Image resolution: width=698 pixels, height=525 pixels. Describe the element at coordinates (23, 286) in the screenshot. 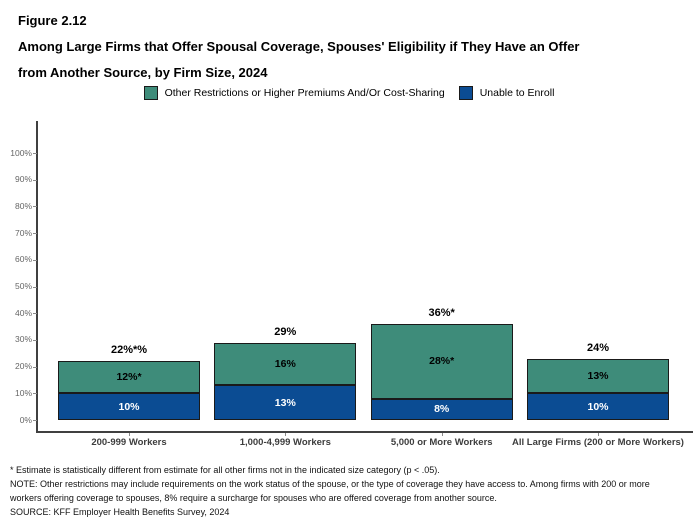

I see `y-axis-tick-label: 50%` at that location.